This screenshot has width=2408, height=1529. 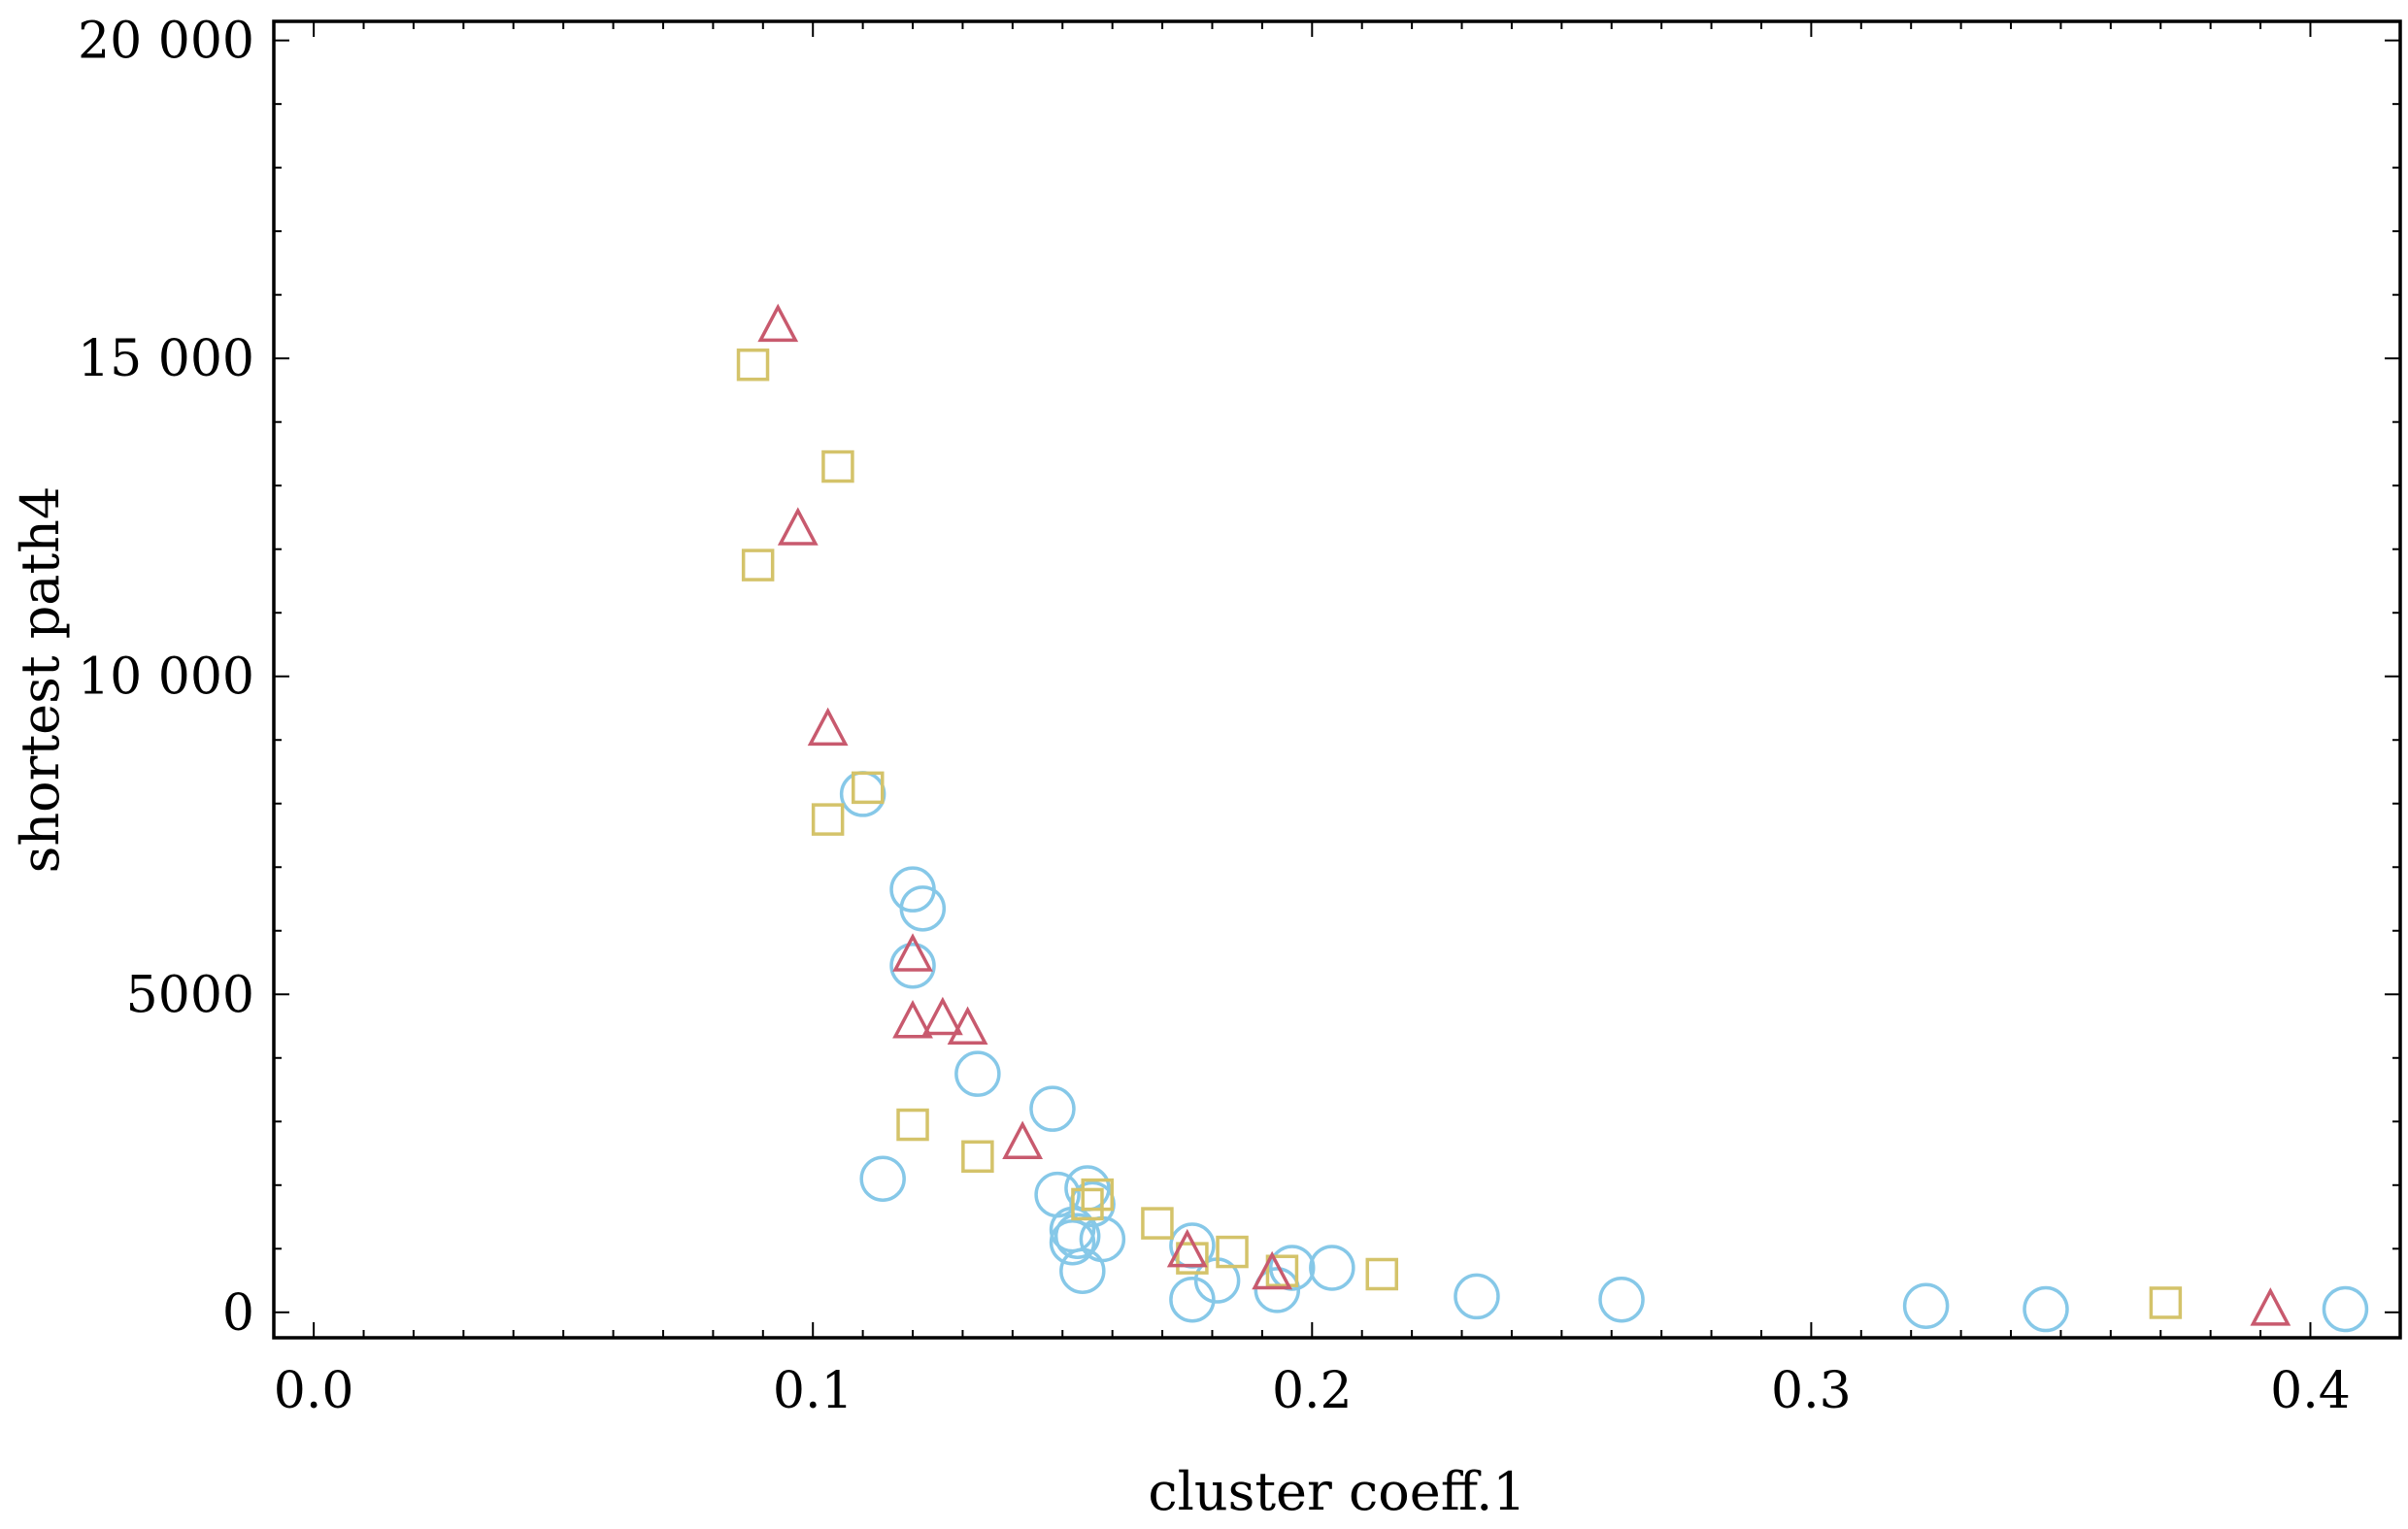 I want to click on y-tick-label: 0, so click(x=238, y=1313).